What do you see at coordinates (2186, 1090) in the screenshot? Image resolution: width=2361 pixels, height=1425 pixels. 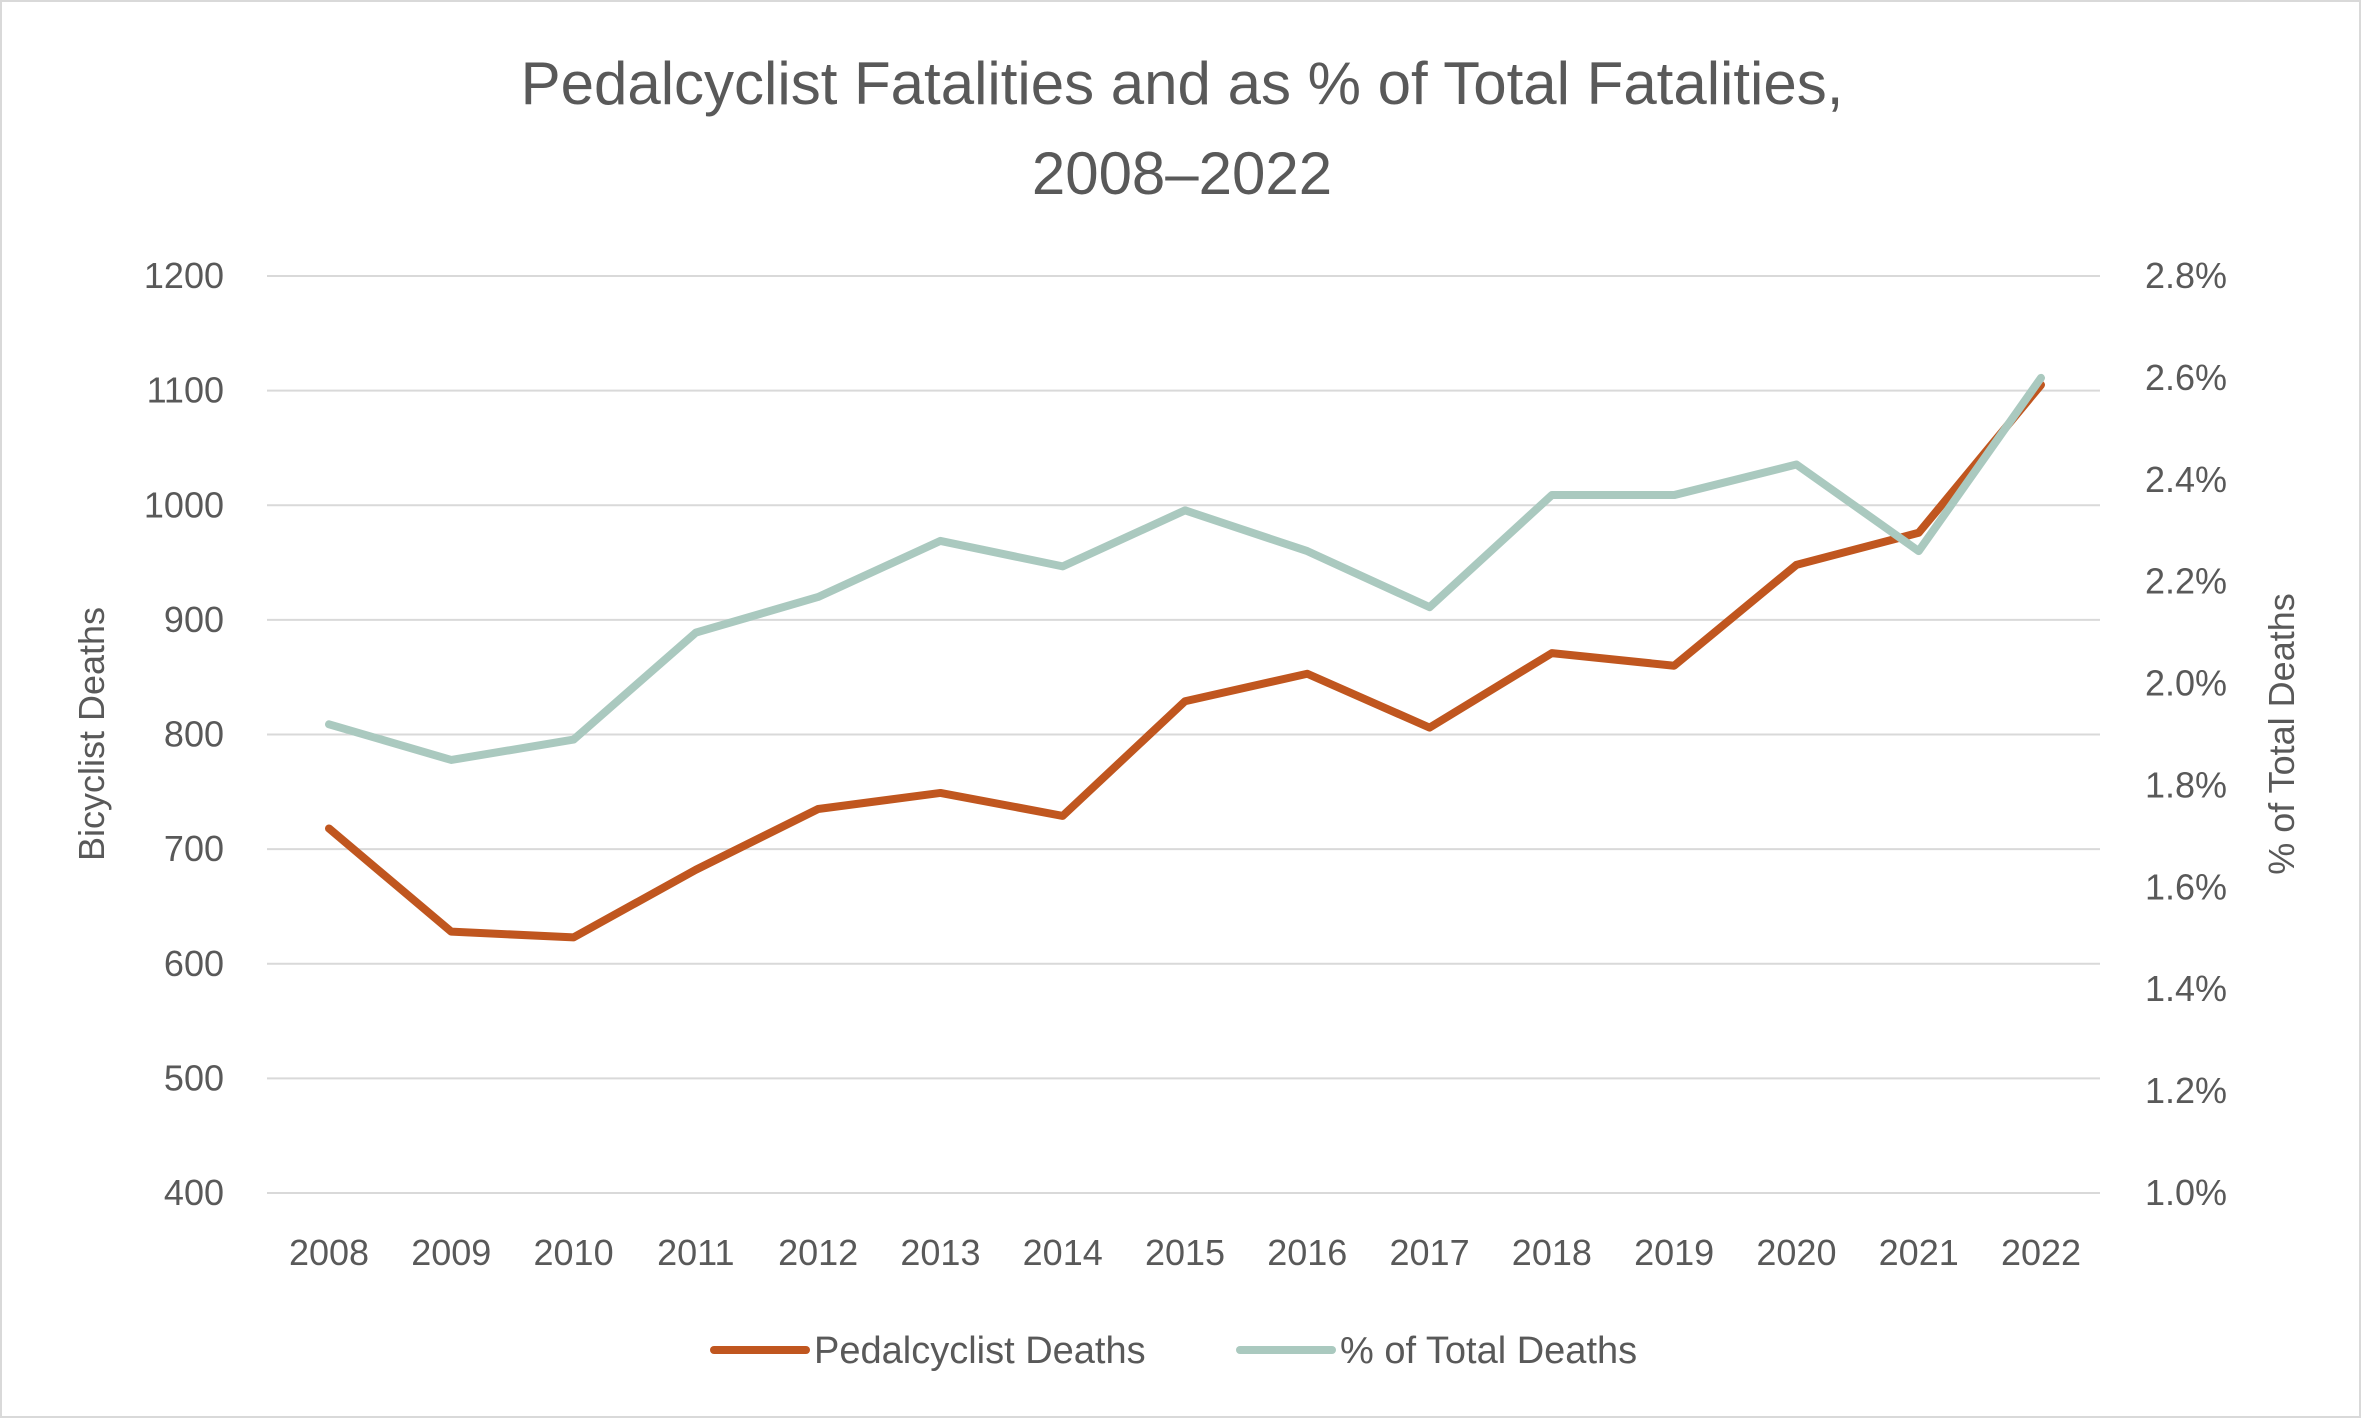 I see `y2-tick-label: 1.2%` at bounding box center [2186, 1090].